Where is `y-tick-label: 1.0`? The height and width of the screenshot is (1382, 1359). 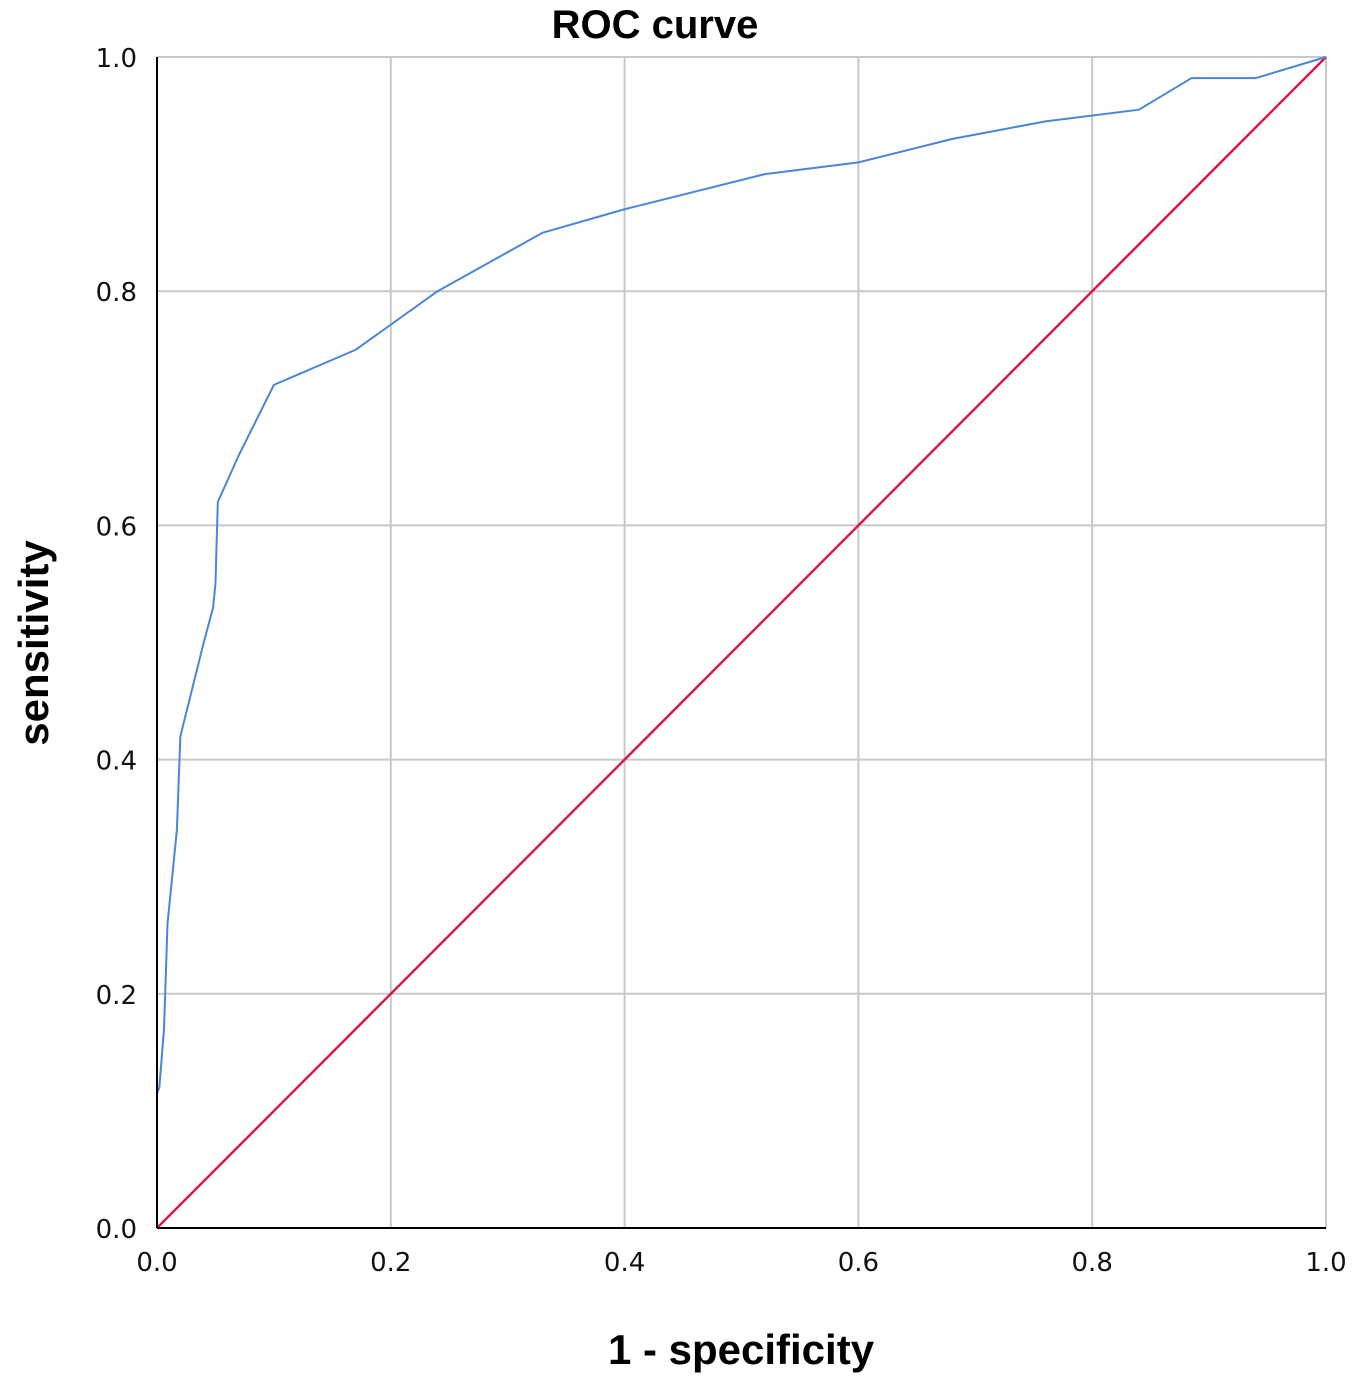
y-tick-label: 1.0 is located at coordinates (116, 59).